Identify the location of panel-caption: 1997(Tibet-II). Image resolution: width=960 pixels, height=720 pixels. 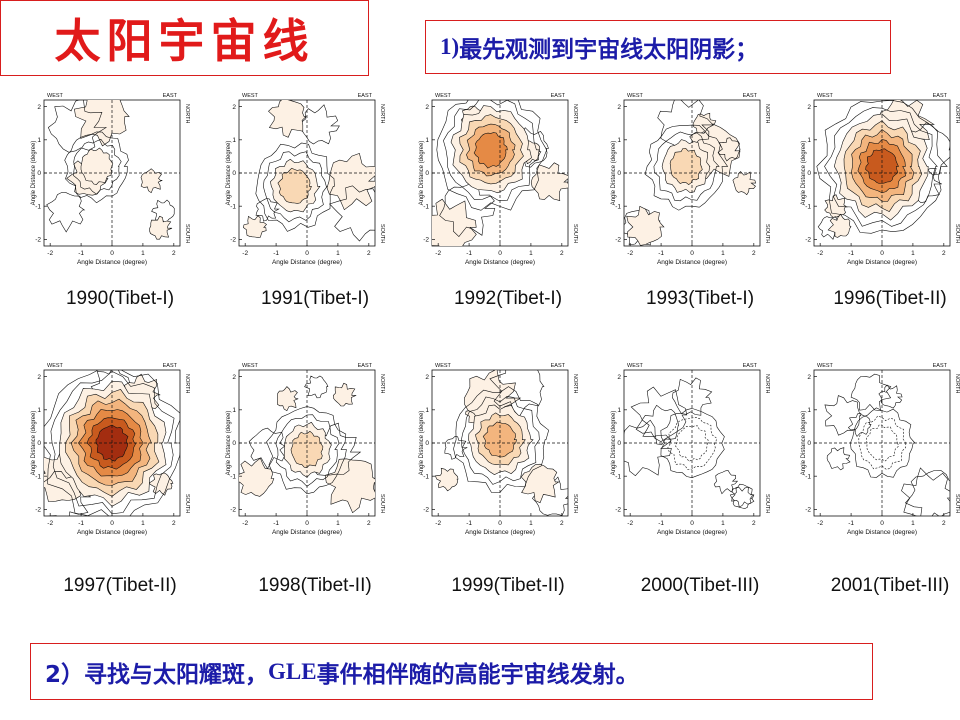
(120, 585).